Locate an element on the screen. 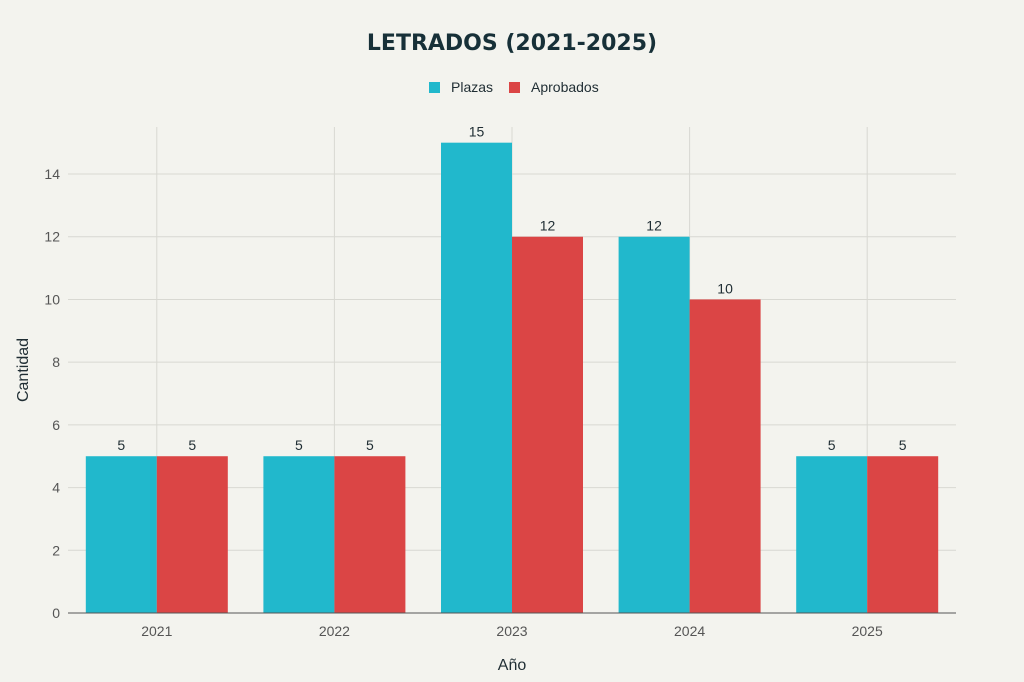  y-axis-ticks: 0 2 4 6 8 10 12 14 is located at coordinates (52, 393).